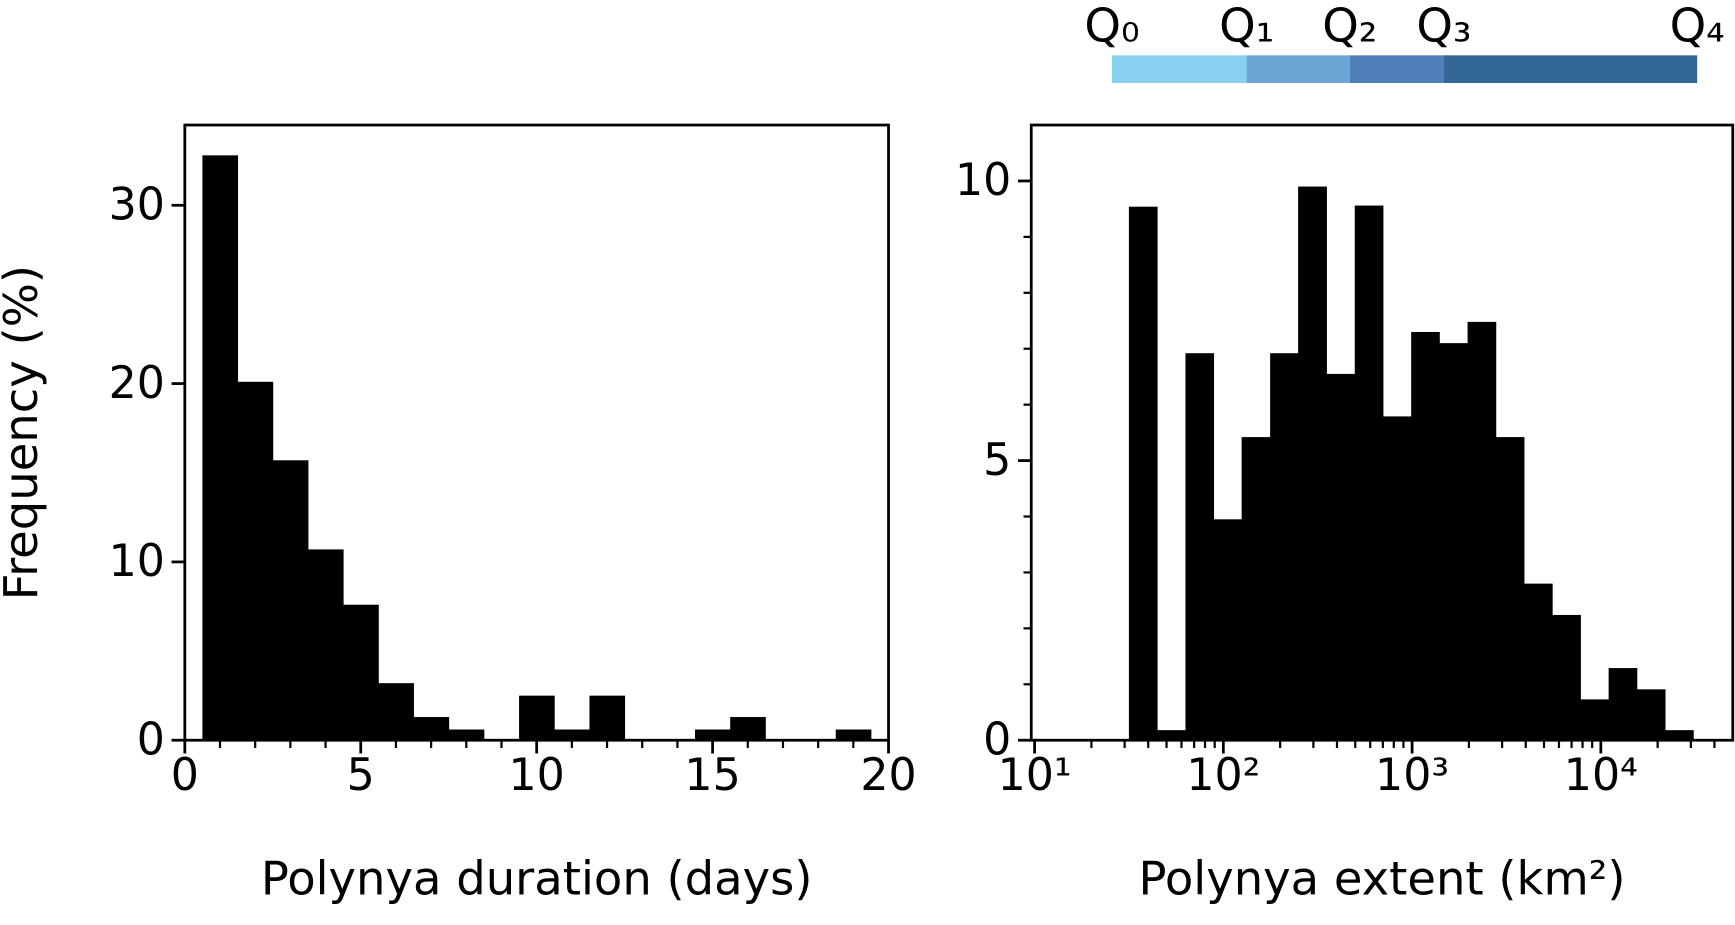 This screenshot has width=1735, height=925. I want to click on x-axis-label: Polynya extent (km²), so click(1382, 878).